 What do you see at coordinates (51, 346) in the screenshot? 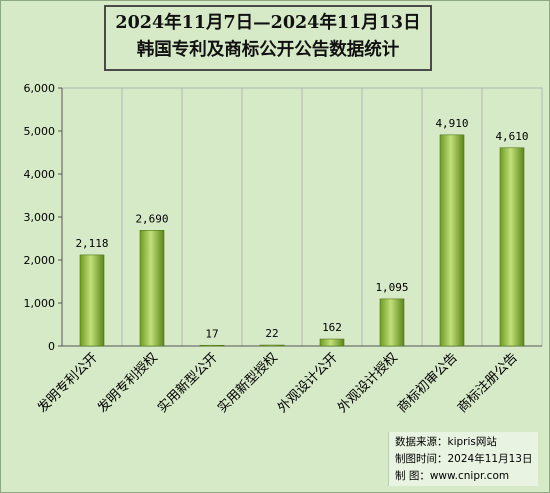
I see `y-tick-label: 0` at bounding box center [51, 346].